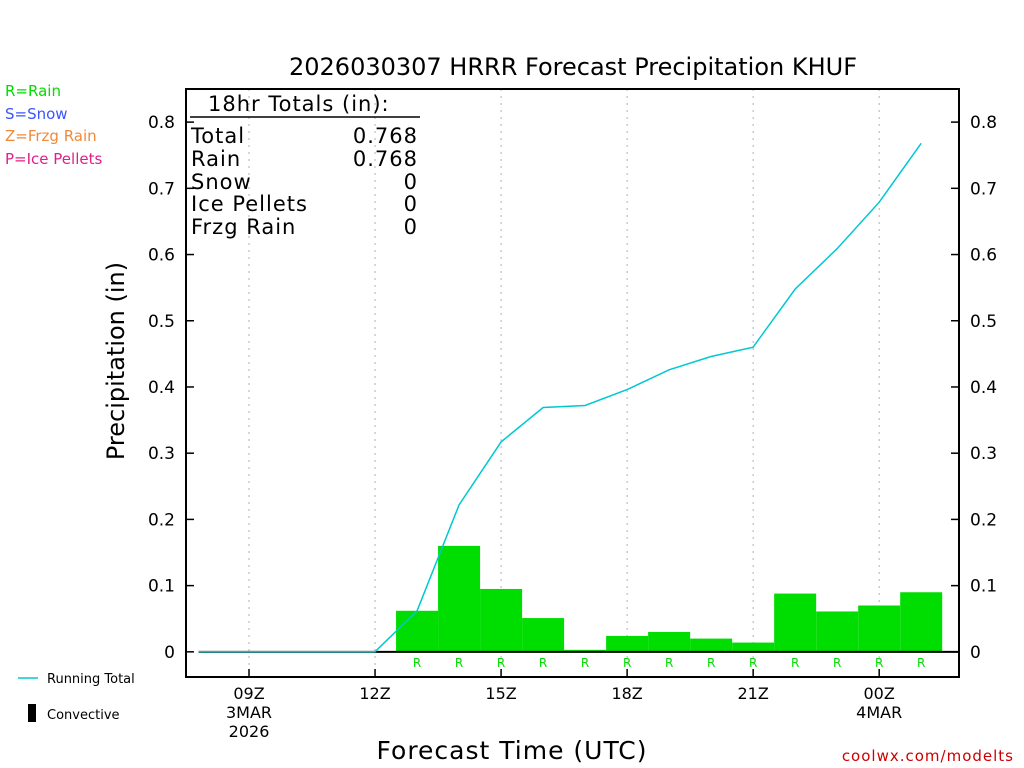 The width and height of the screenshot is (1024, 768). I want to click on running-total-legend-label: Running Total, so click(91, 679).